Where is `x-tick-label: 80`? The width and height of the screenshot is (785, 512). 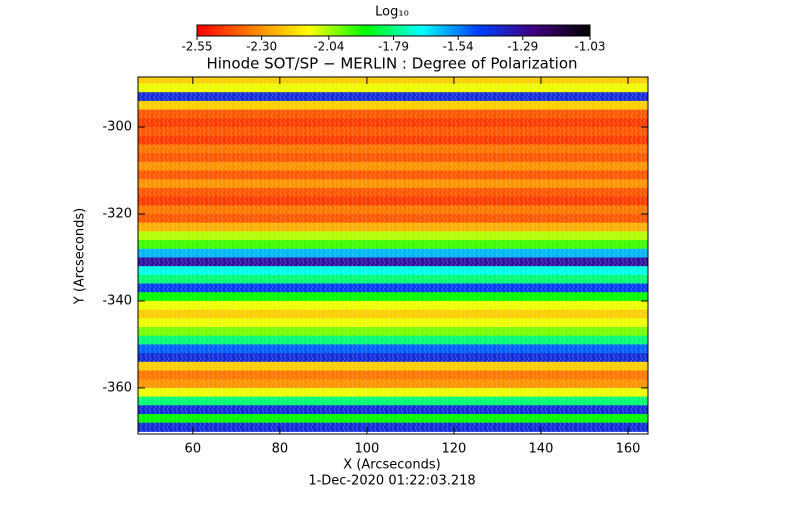 x-tick-label: 80 is located at coordinates (280, 449).